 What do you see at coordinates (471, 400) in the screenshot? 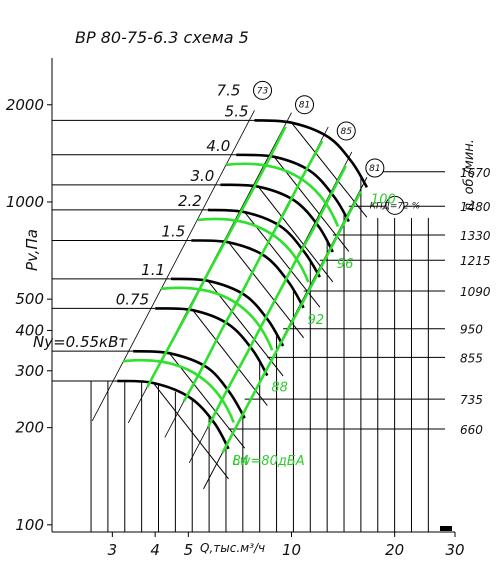
I see `rpm-tick-label: 735` at bounding box center [471, 400].